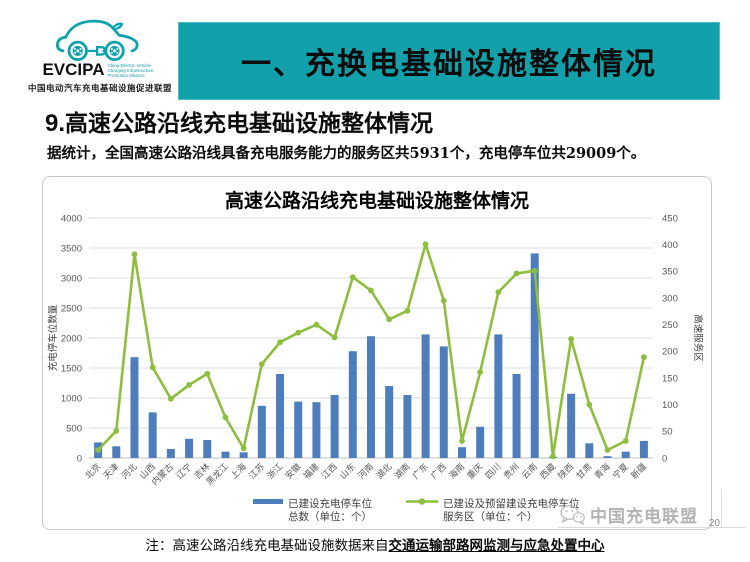 The image size is (750, 562). What do you see at coordinates (207, 449) in the screenshot?
I see `bar-吉林` at bounding box center [207, 449].